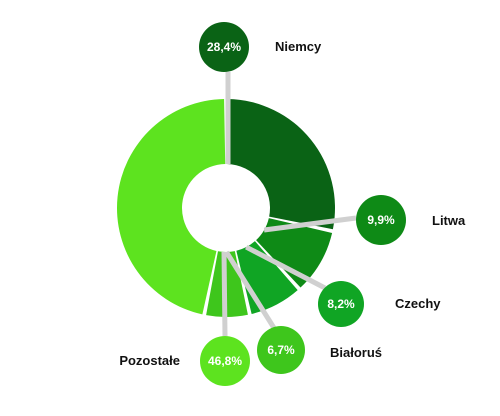 Image resolution: width=500 pixels, height=416 pixels. Describe the element at coordinates (298, 46) in the screenshot. I see `category-label: Niemcy` at that location.